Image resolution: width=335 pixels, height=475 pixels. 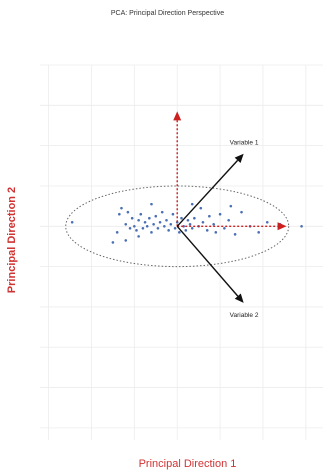 I want to click on variable-2-arrow-head, so click(x=239, y=298).